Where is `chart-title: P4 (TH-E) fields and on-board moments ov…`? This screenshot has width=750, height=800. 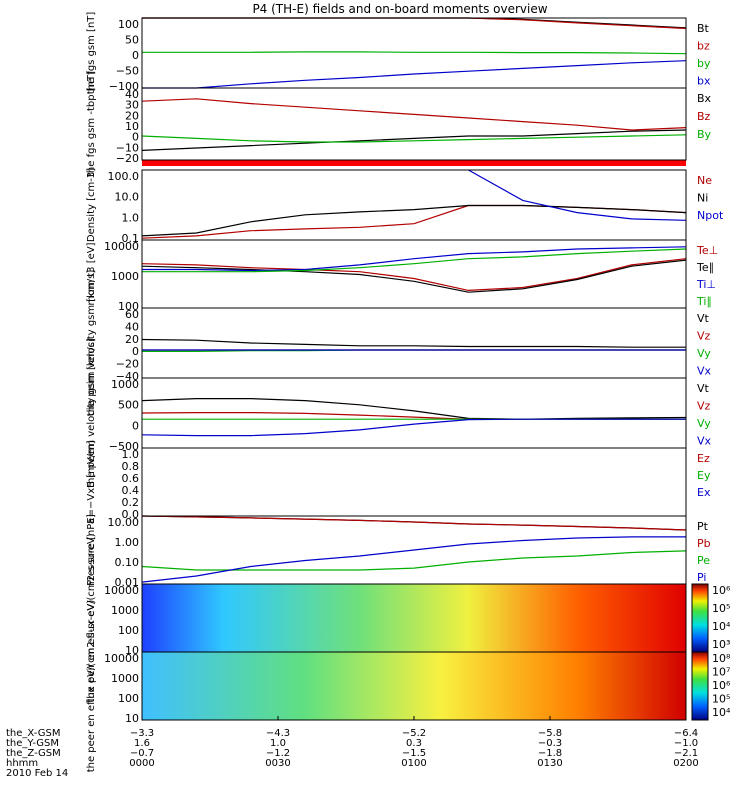
chart-title: P4 (TH-E) fields and on-board moments ov… is located at coordinates (399, 9).